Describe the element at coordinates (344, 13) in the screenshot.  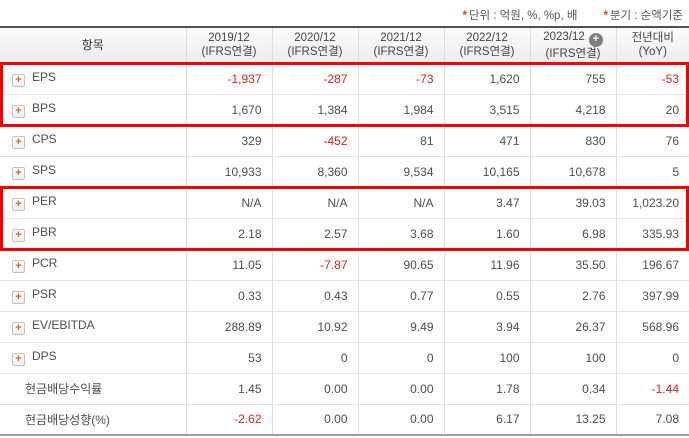
I see `unit-note: * 단위 : 억원, %, %p, 배 * 분기 : 순액기준` at that location.